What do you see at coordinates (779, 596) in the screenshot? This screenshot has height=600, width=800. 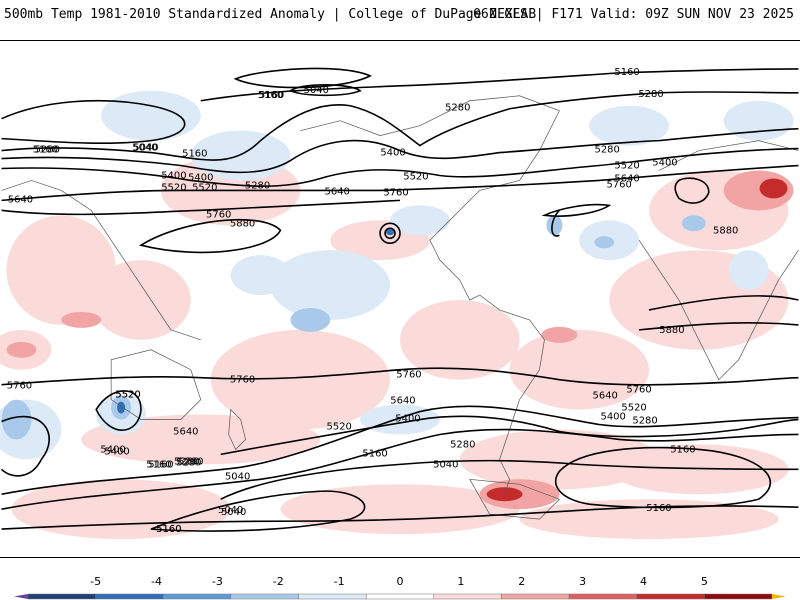 I see `colorbar-max-arrow` at bounding box center [779, 596].